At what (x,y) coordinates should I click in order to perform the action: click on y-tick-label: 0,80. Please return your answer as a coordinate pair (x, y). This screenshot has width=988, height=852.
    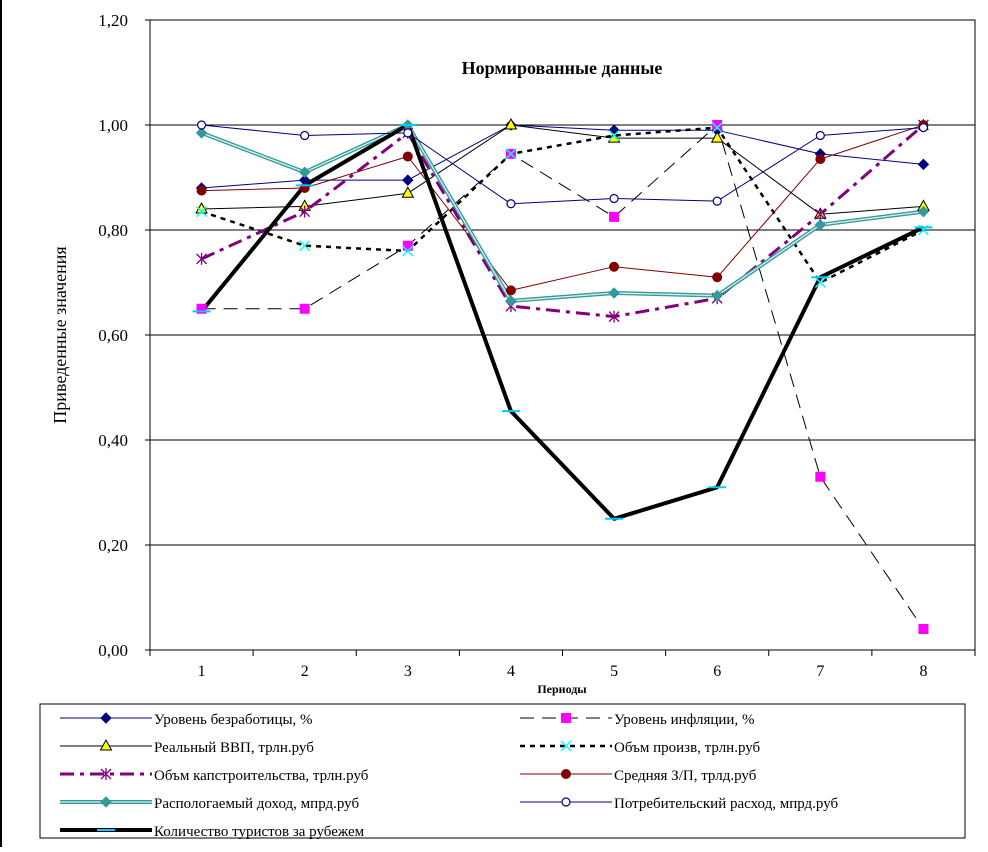
    Looking at the image, I should click on (113, 230).